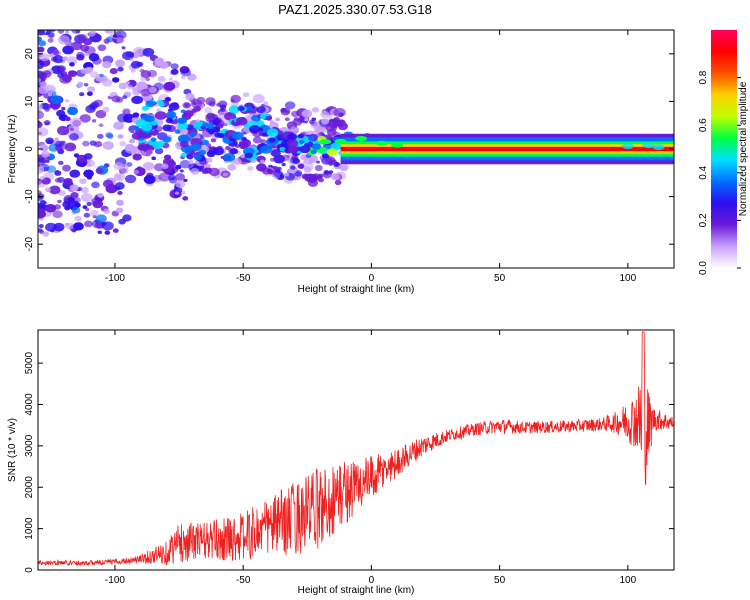  What do you see at coordinates (340, 141) in the screenshot?
I see `carrier-wiggle` at bounding box center [340, 141].